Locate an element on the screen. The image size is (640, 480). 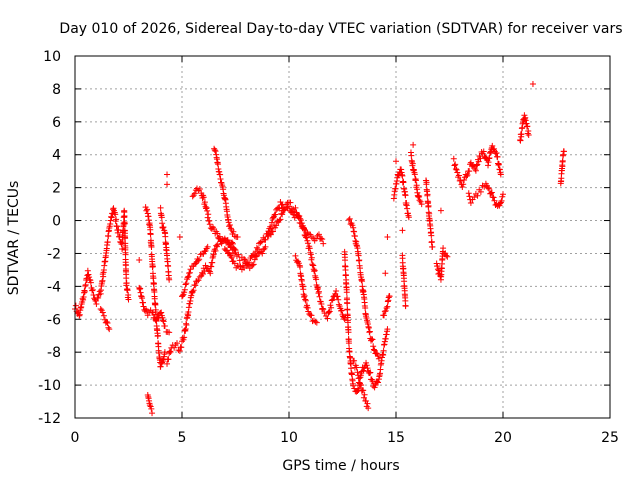
x-tick-label: 25 is located at coordinates (610, 438).